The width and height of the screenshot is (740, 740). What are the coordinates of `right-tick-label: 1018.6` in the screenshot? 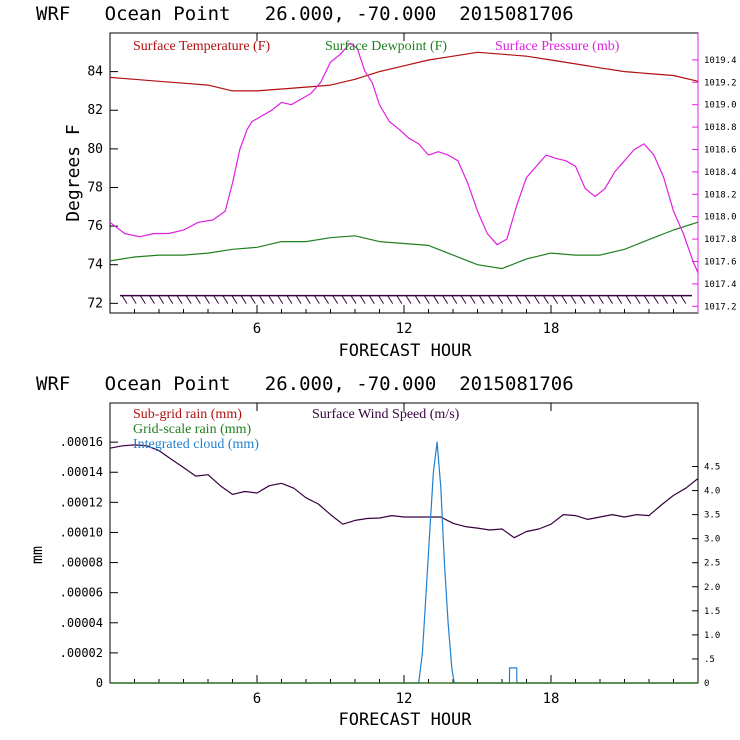 It's located at (720, 150).